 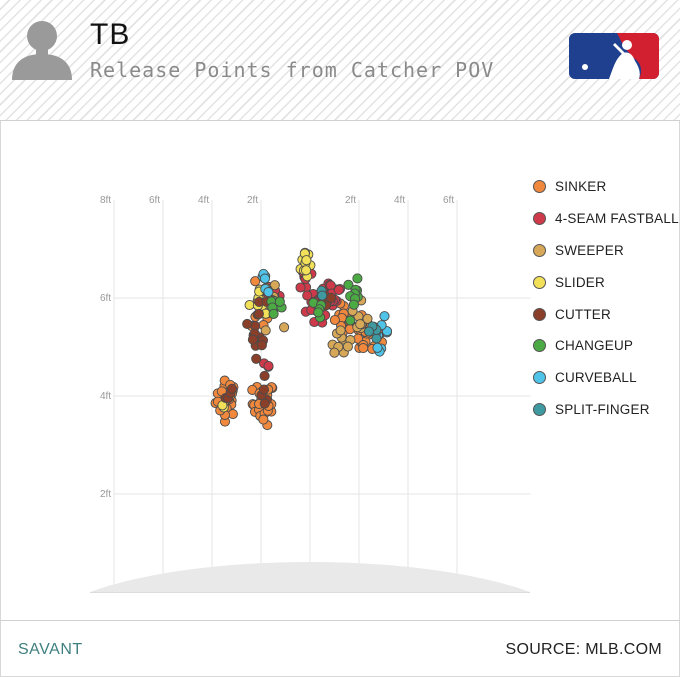 I want to click on legend-item: 4-SEAM FASTBALL, so click(x=606, y=219).